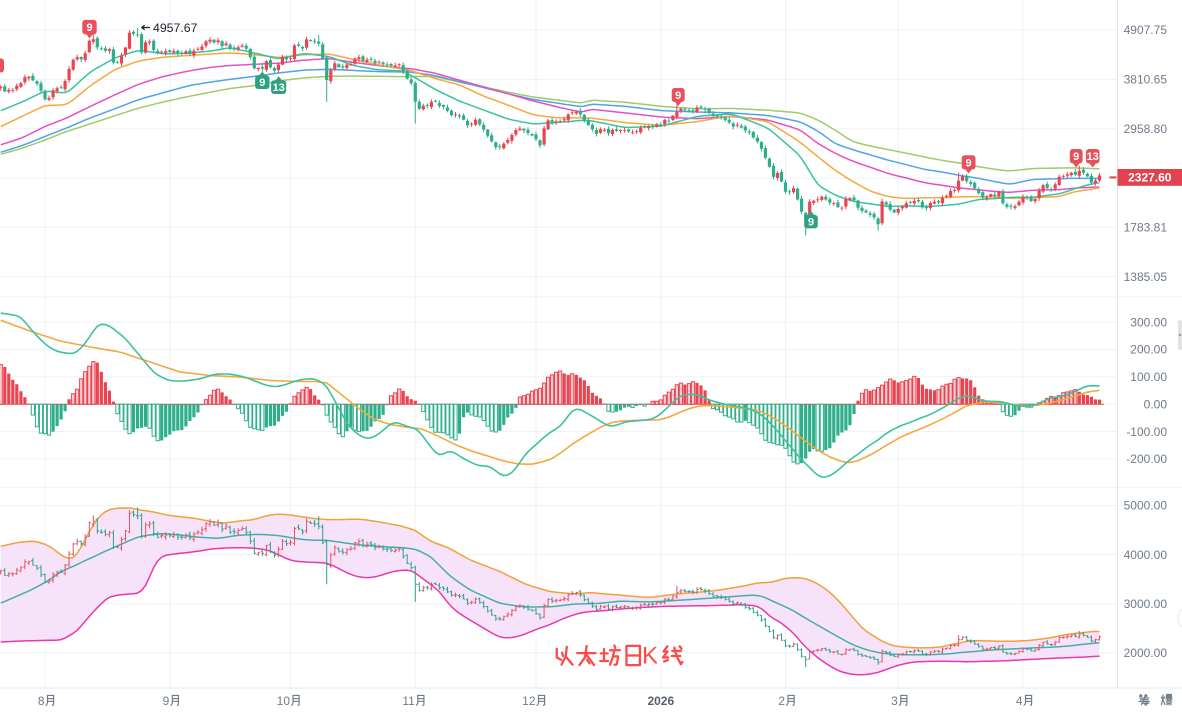  Describe the element at coordinates (1146, 459) in the screenshot. I see `svg-text: -200.00` at that location.